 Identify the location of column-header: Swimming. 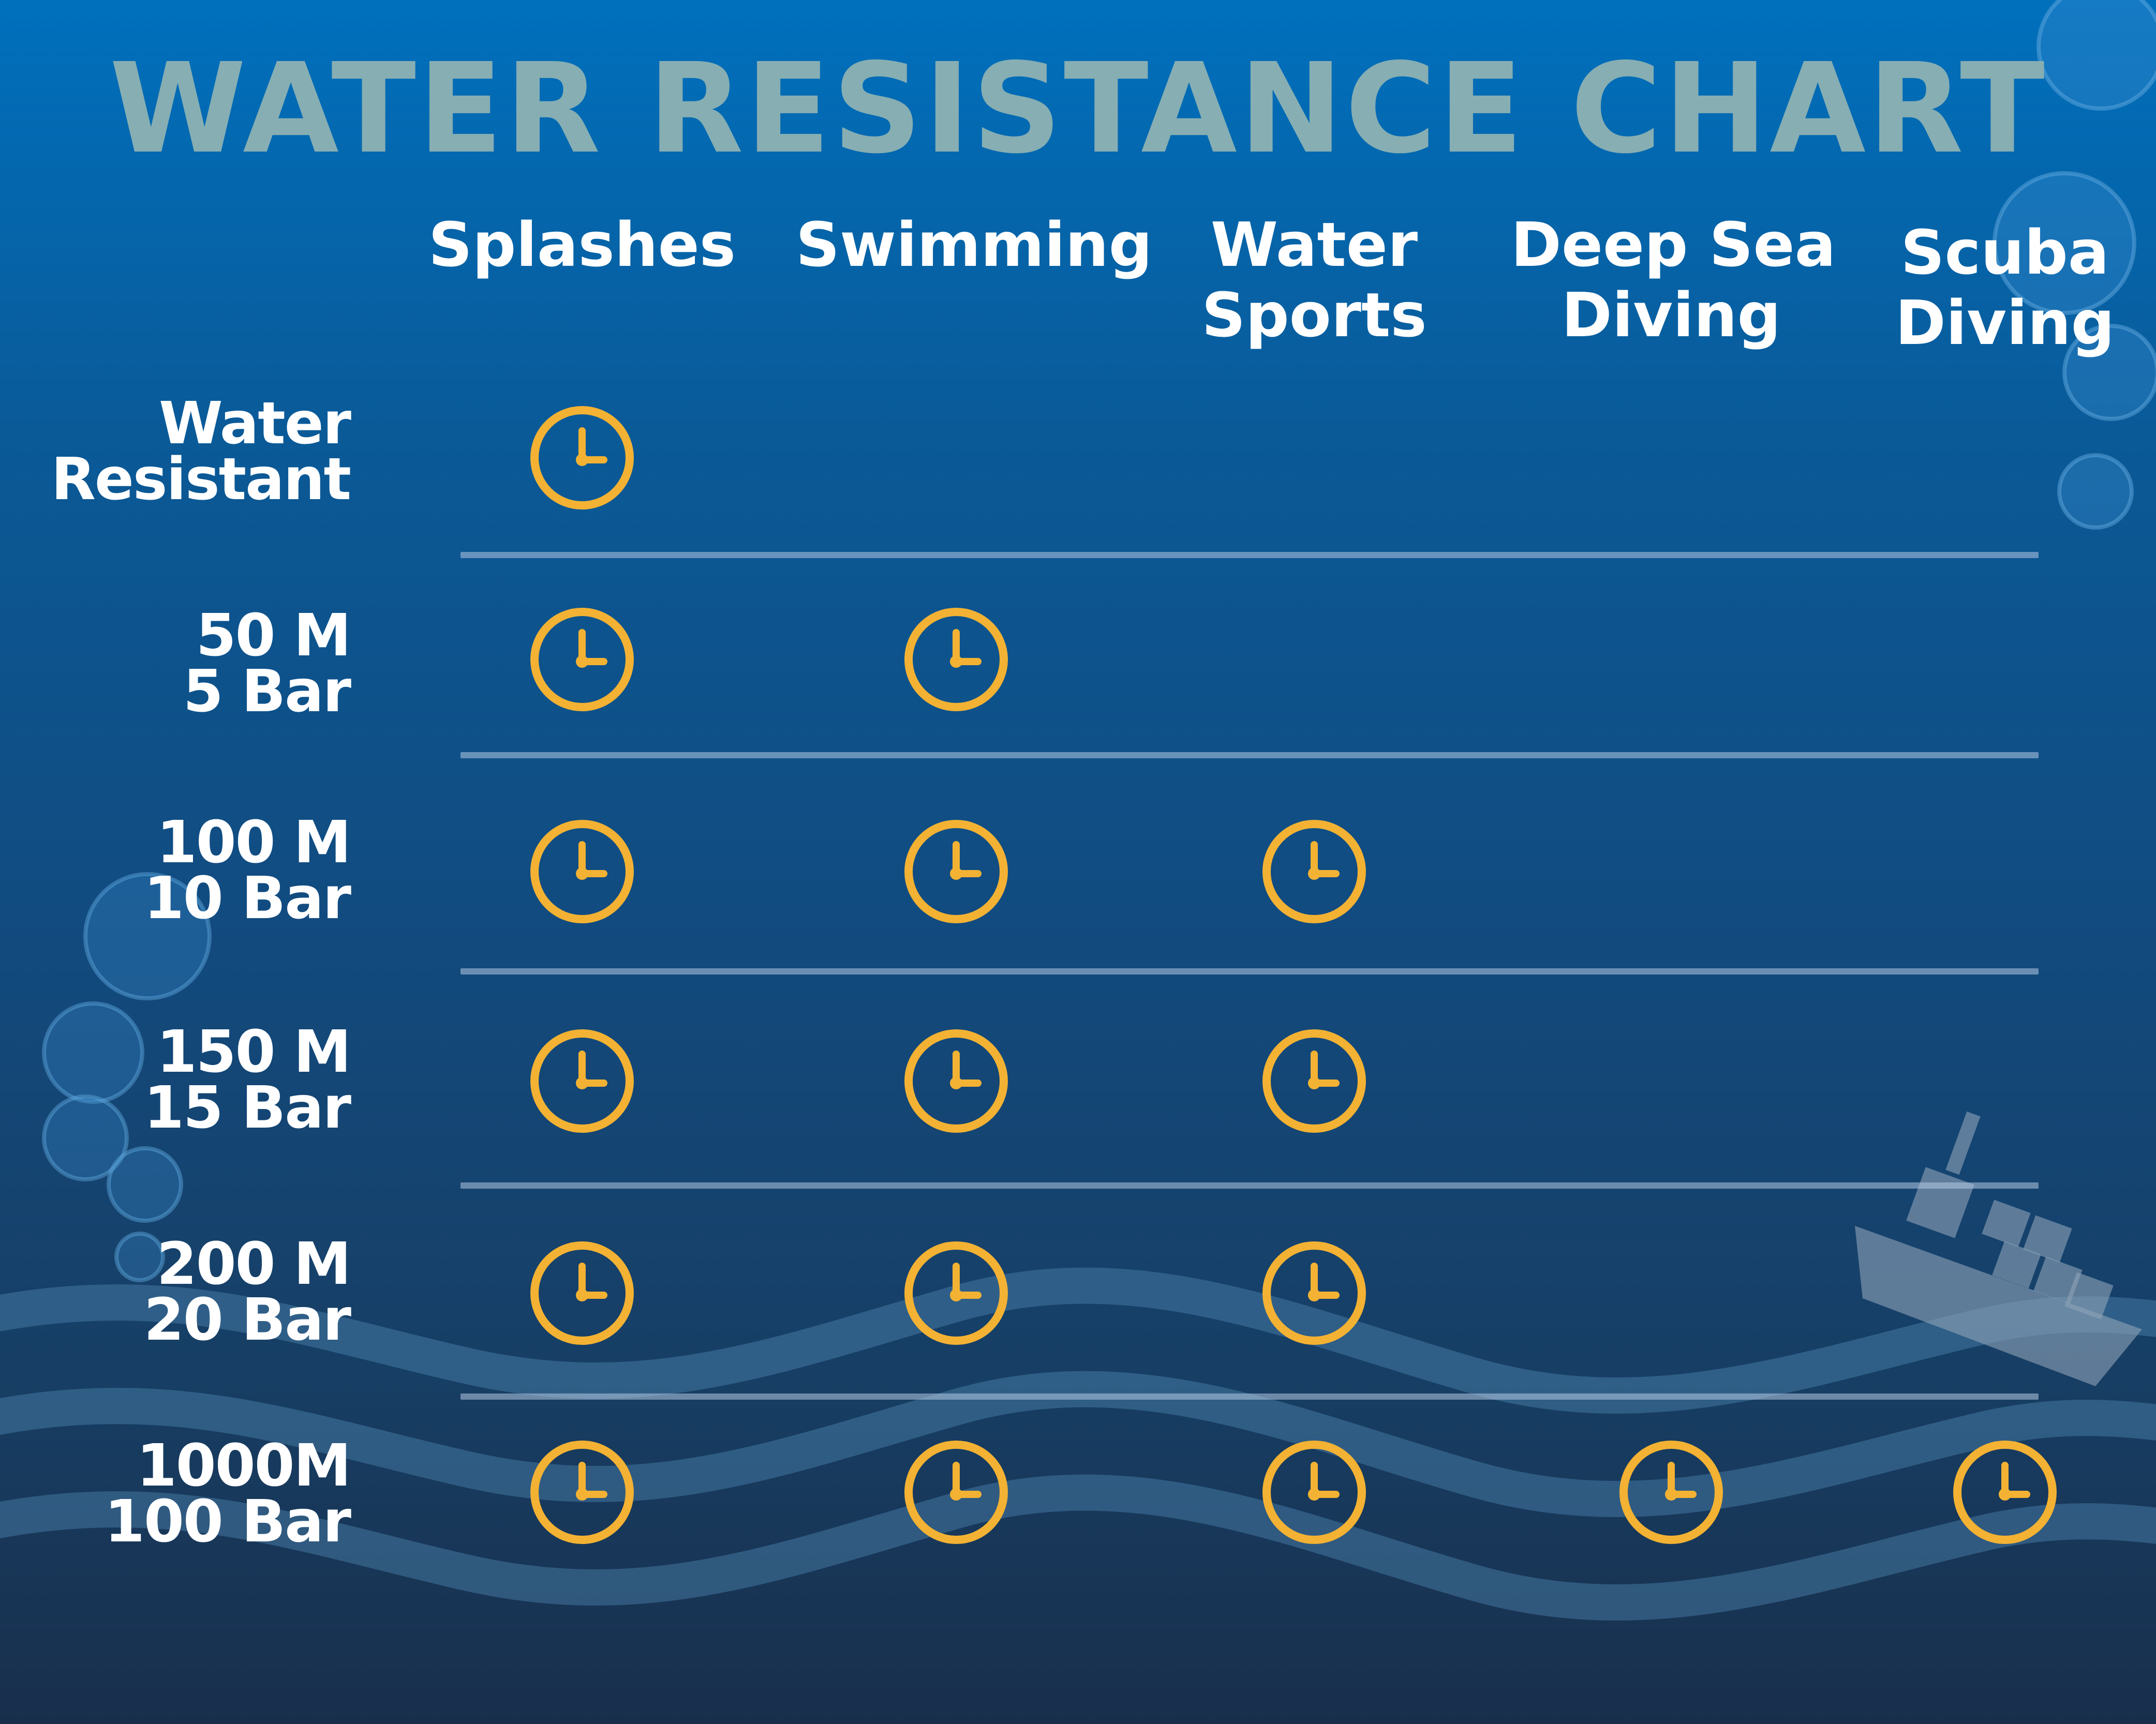
(974, 245).